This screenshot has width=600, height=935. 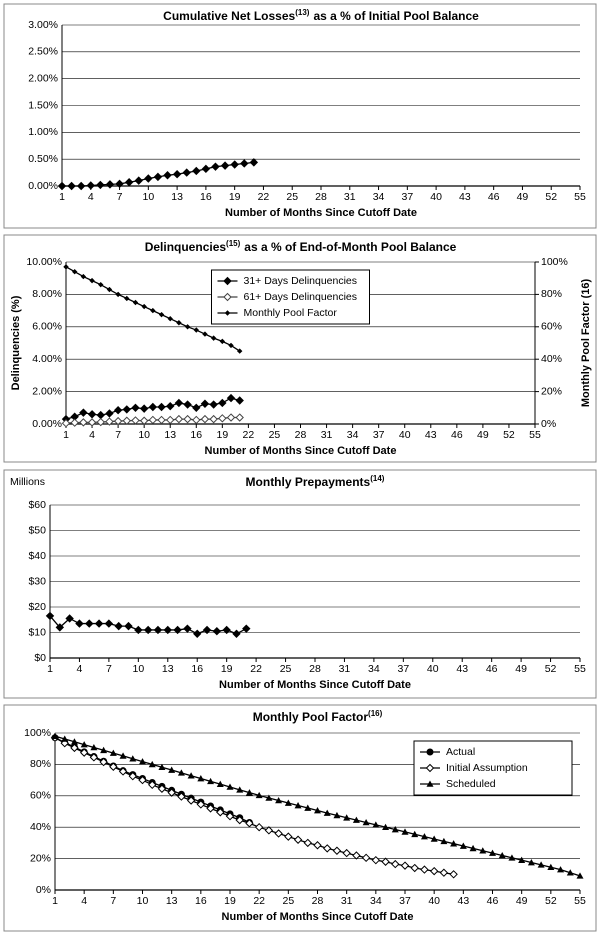 I want to click on chart-title: Monthly Prepayments(14), so click(x=315, y=481).